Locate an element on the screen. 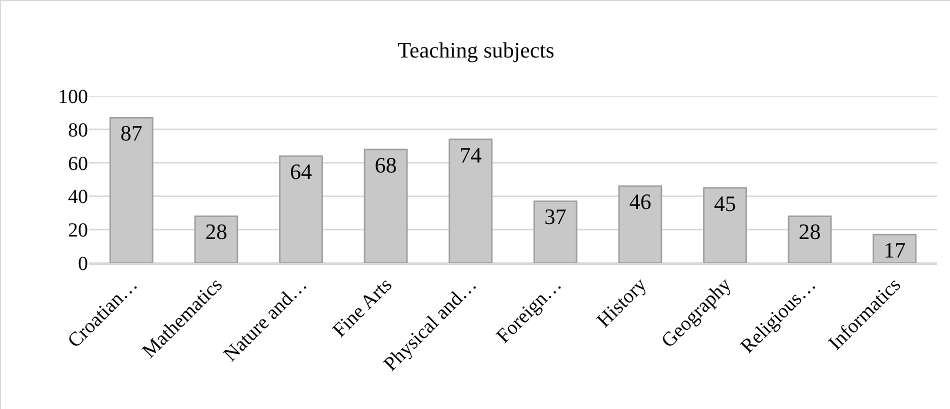  y-tick-label: 20 is located at coordinates (78, 231).